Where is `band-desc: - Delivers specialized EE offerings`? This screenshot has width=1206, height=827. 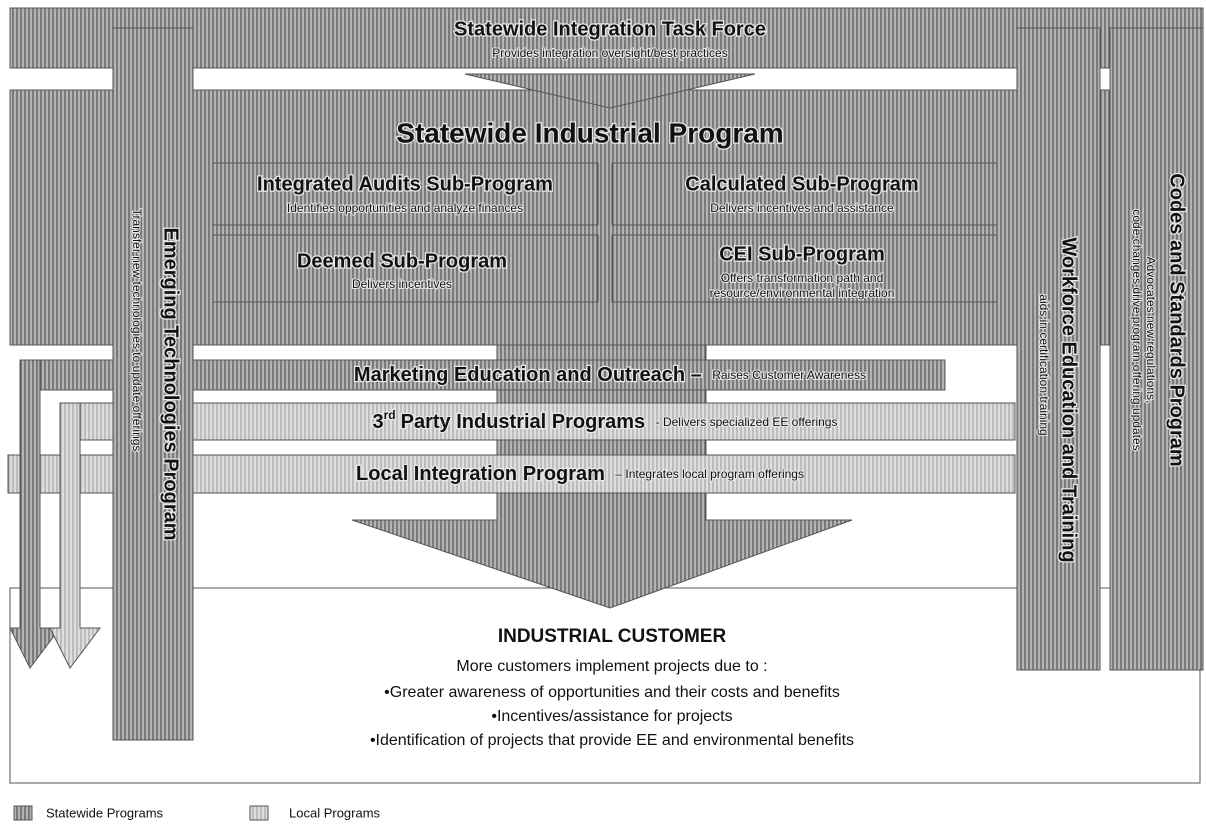 band-desc: - Delivers specialized EE offerings is located at coordinates (747, 422).